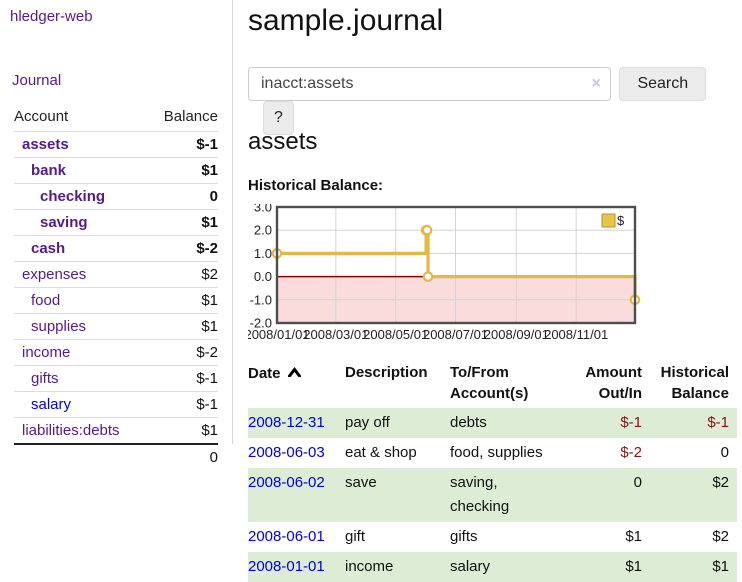 The height and width of the screenshot is (582, 742). What do you see at coordinates (190, 116) in the screenshot?
I see `accounts-header-balance: Balance` at bounding box center [190, 116].